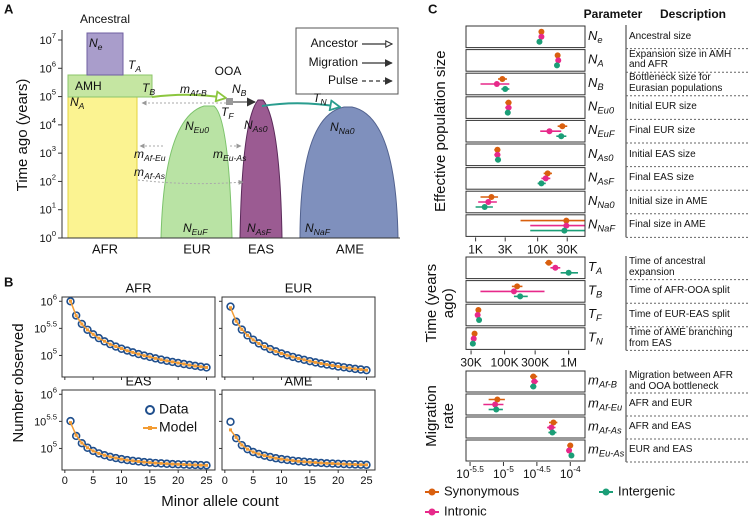 Image resolution: width=750 pixels, height=519 pixels. What do you see at coordinates (601, 107) in the screenshot?
I see `parameter-symbol: NEu0` at bounding box center [601, 107].